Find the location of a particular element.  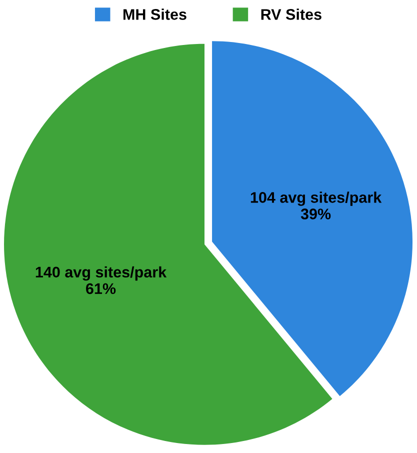

data-label: 140 avg sites/park 61% is located at coordinates (101, 280).